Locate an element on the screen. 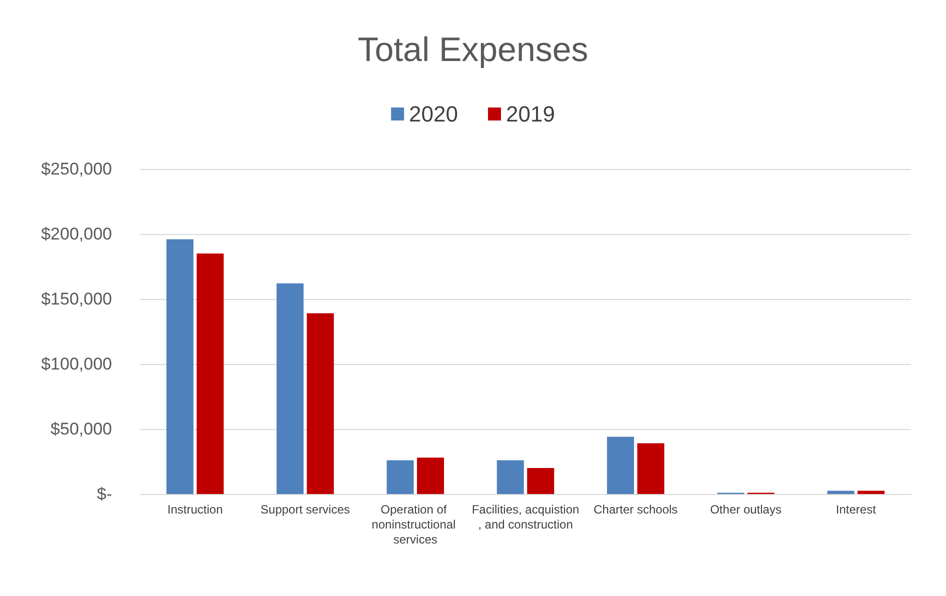 This screenshot has width=946, height=596. legend-label: 2019 is located at coordinates (530, 114).